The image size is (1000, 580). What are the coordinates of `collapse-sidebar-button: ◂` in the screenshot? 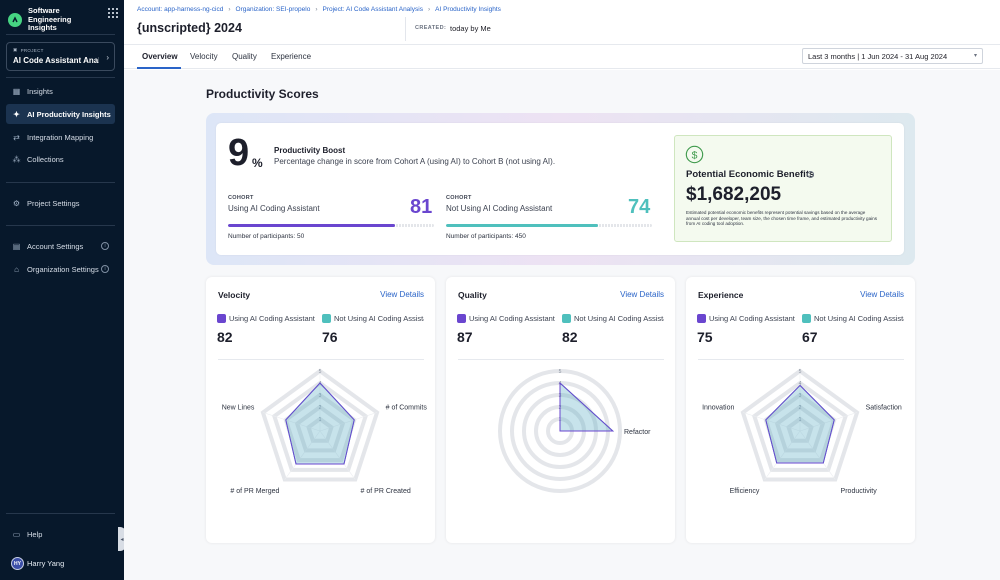 It's located at (122, 539).